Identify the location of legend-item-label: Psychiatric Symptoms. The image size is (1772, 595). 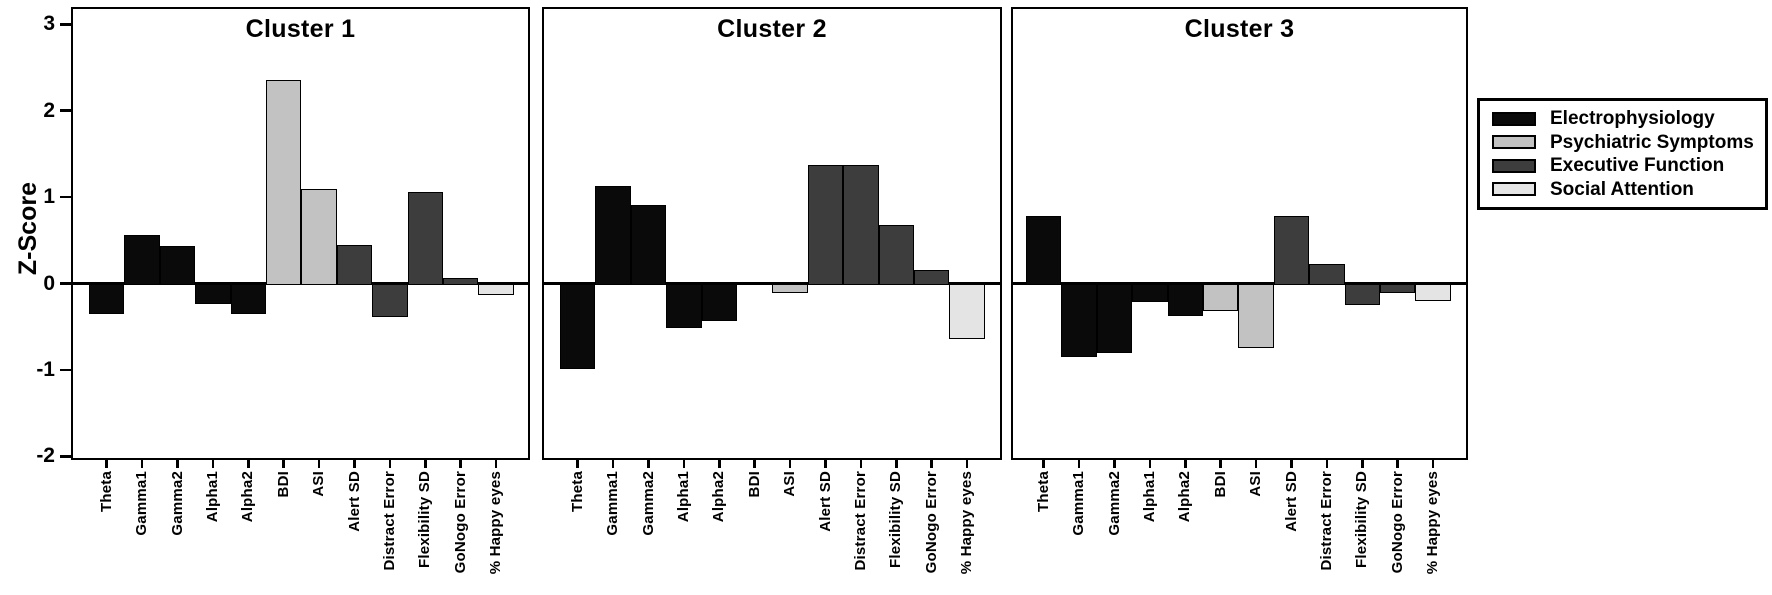
(1652, 142).